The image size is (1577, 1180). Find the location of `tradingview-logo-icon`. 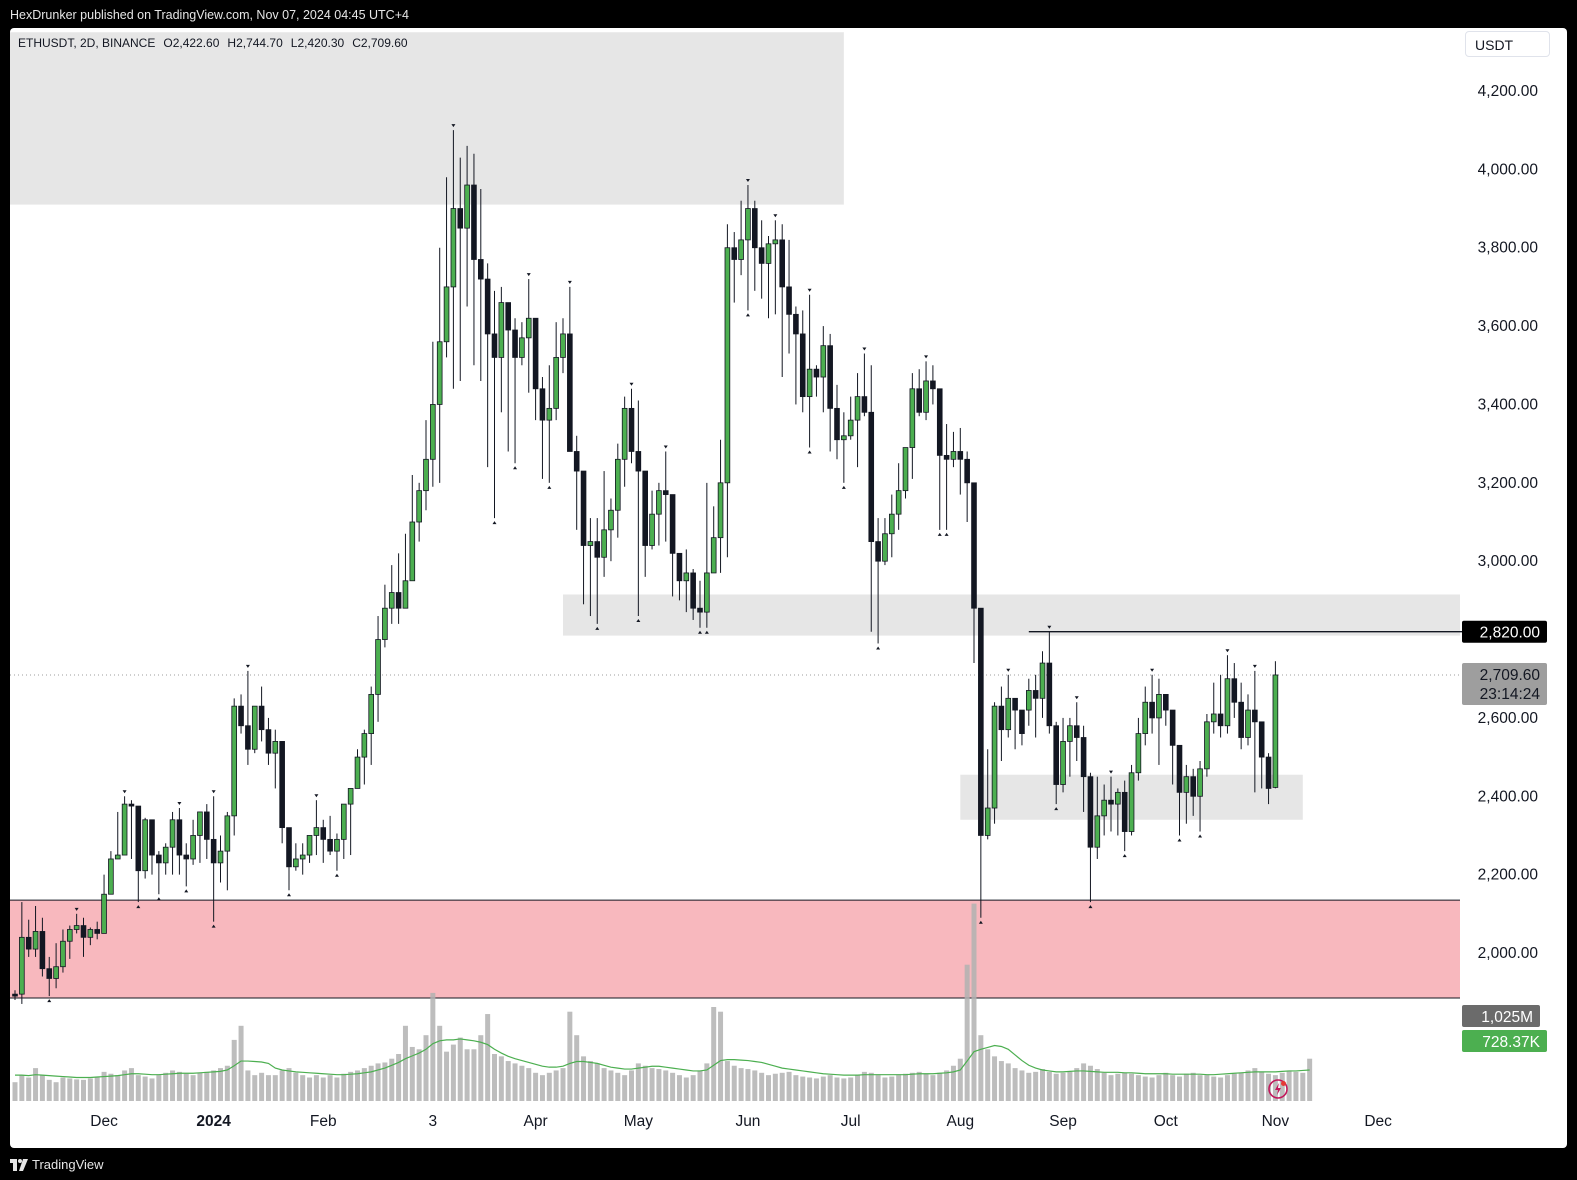

tradingview-logo-icon is located at coordinates (19, 1164).